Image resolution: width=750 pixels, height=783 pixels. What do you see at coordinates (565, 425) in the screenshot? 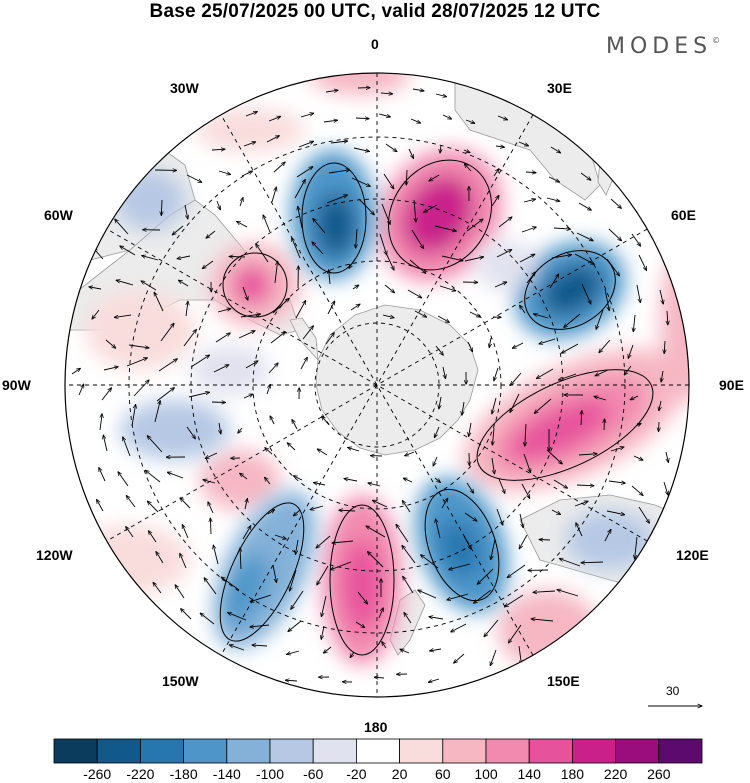
I see `contour-pos-indian` at bounding box center [565, 425].